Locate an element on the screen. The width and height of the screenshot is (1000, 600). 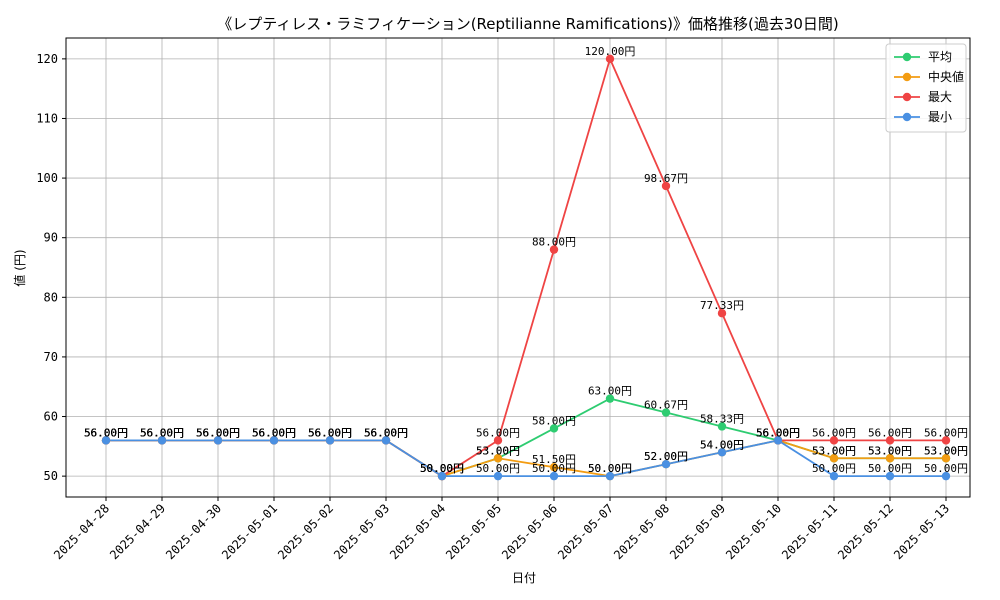
x-tick-label: 2025-05-04 is located at coordinates (417, 531).